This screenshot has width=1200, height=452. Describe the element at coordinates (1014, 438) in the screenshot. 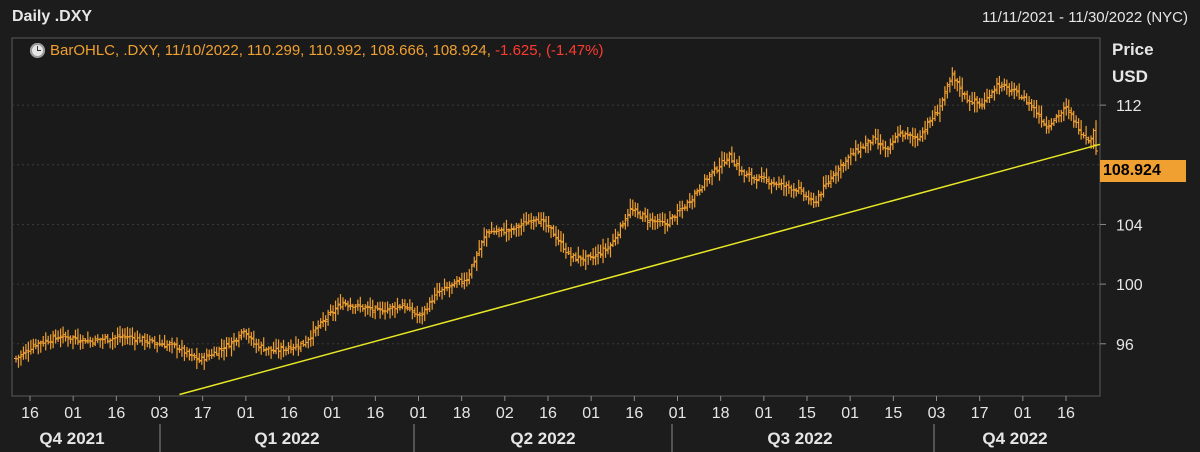

I see `quarter-label: Q4 2022` at that location.